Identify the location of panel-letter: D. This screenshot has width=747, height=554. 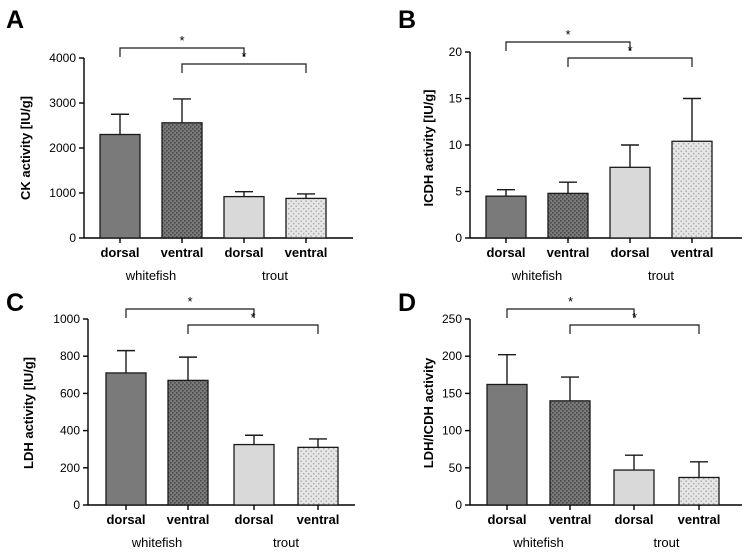
(407, 303).